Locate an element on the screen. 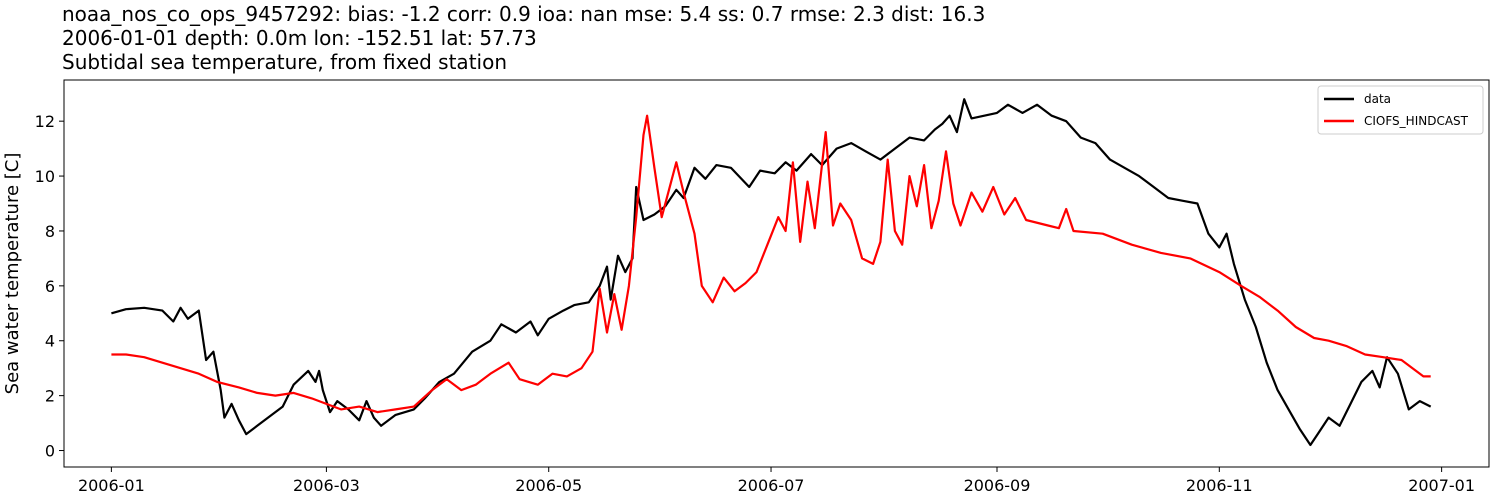 Image resolution: width=1500 pixels, height=500 pixels. y-tick-label: 6 is located at coordinates (50, 286).